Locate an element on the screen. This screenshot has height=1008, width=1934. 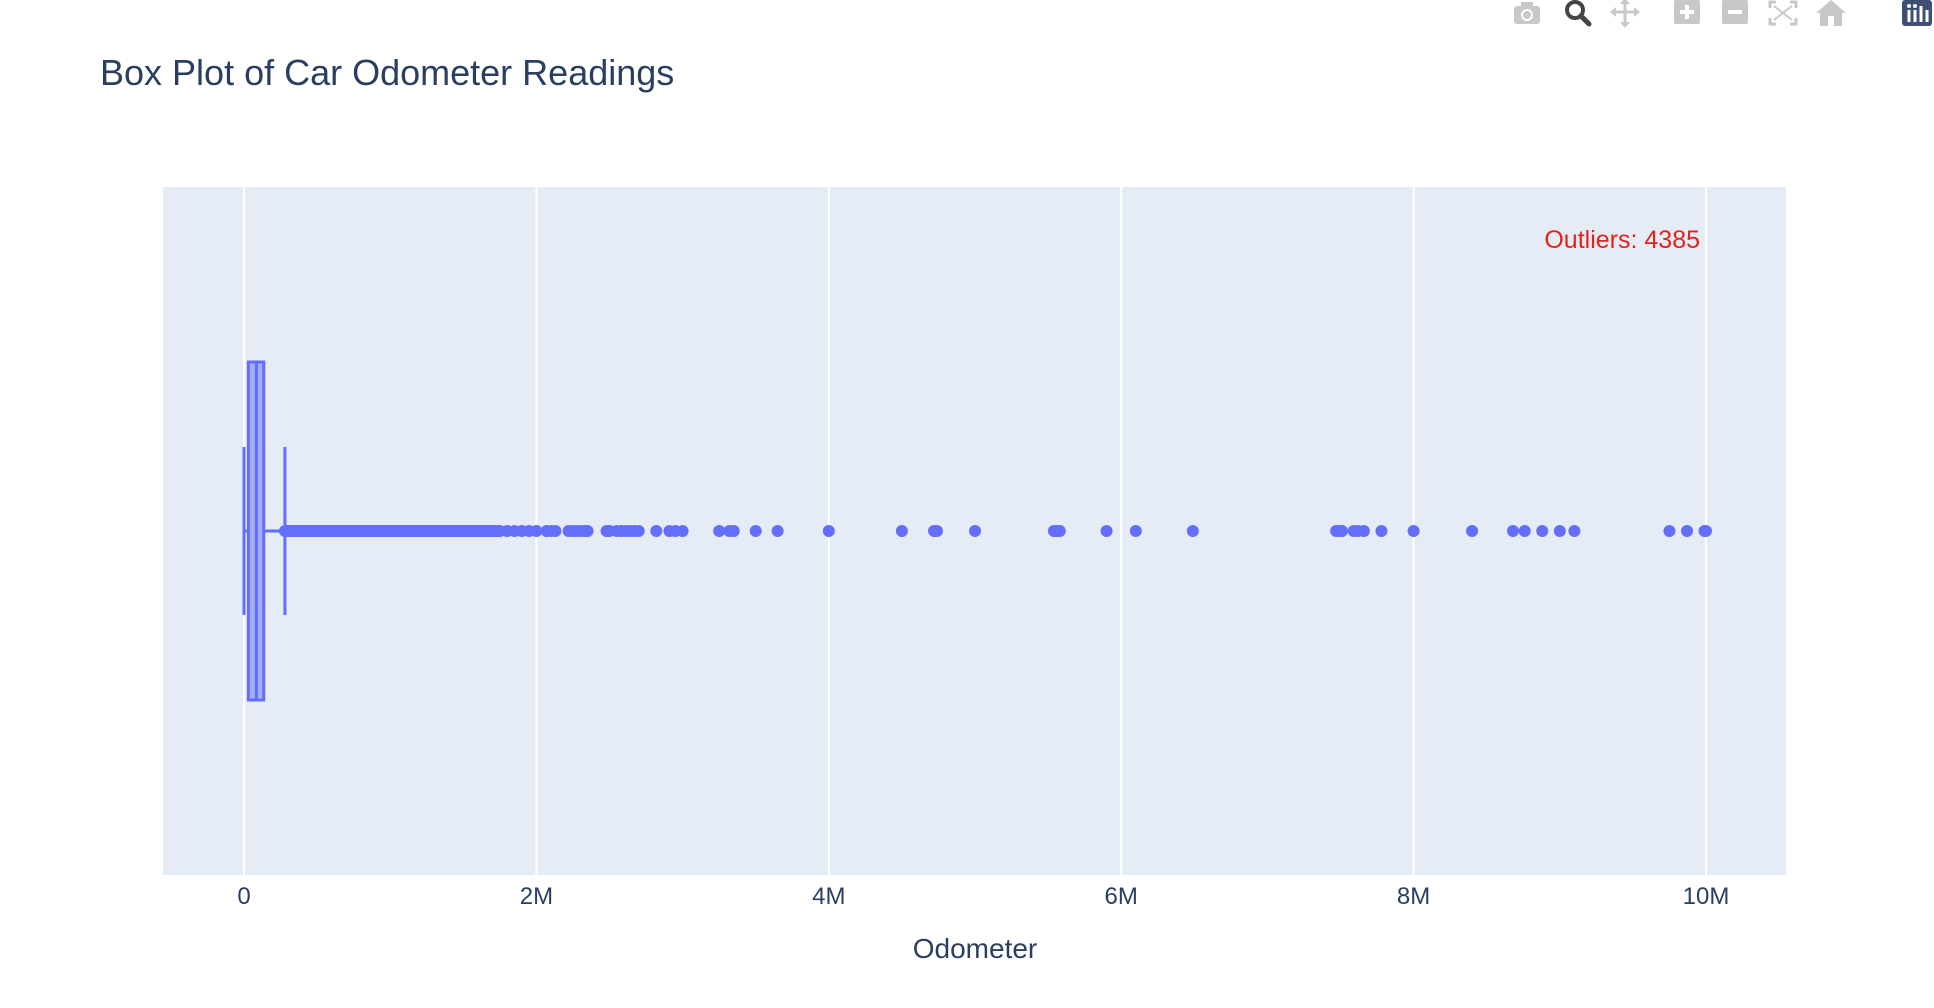
x-tick-label: 0 is located at coordinates (243, 896).